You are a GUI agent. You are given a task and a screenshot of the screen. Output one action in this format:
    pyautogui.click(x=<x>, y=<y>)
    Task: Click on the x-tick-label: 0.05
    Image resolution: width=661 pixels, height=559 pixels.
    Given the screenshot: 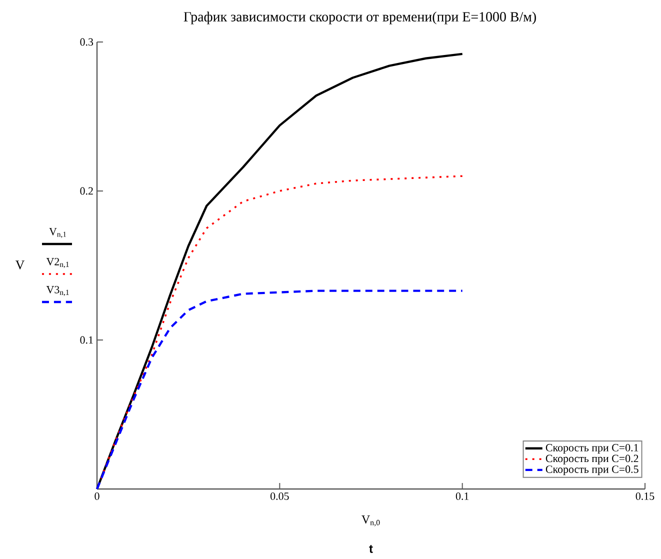 What is the action you would take?
    pyautogui.click(x=279, y=496)
    